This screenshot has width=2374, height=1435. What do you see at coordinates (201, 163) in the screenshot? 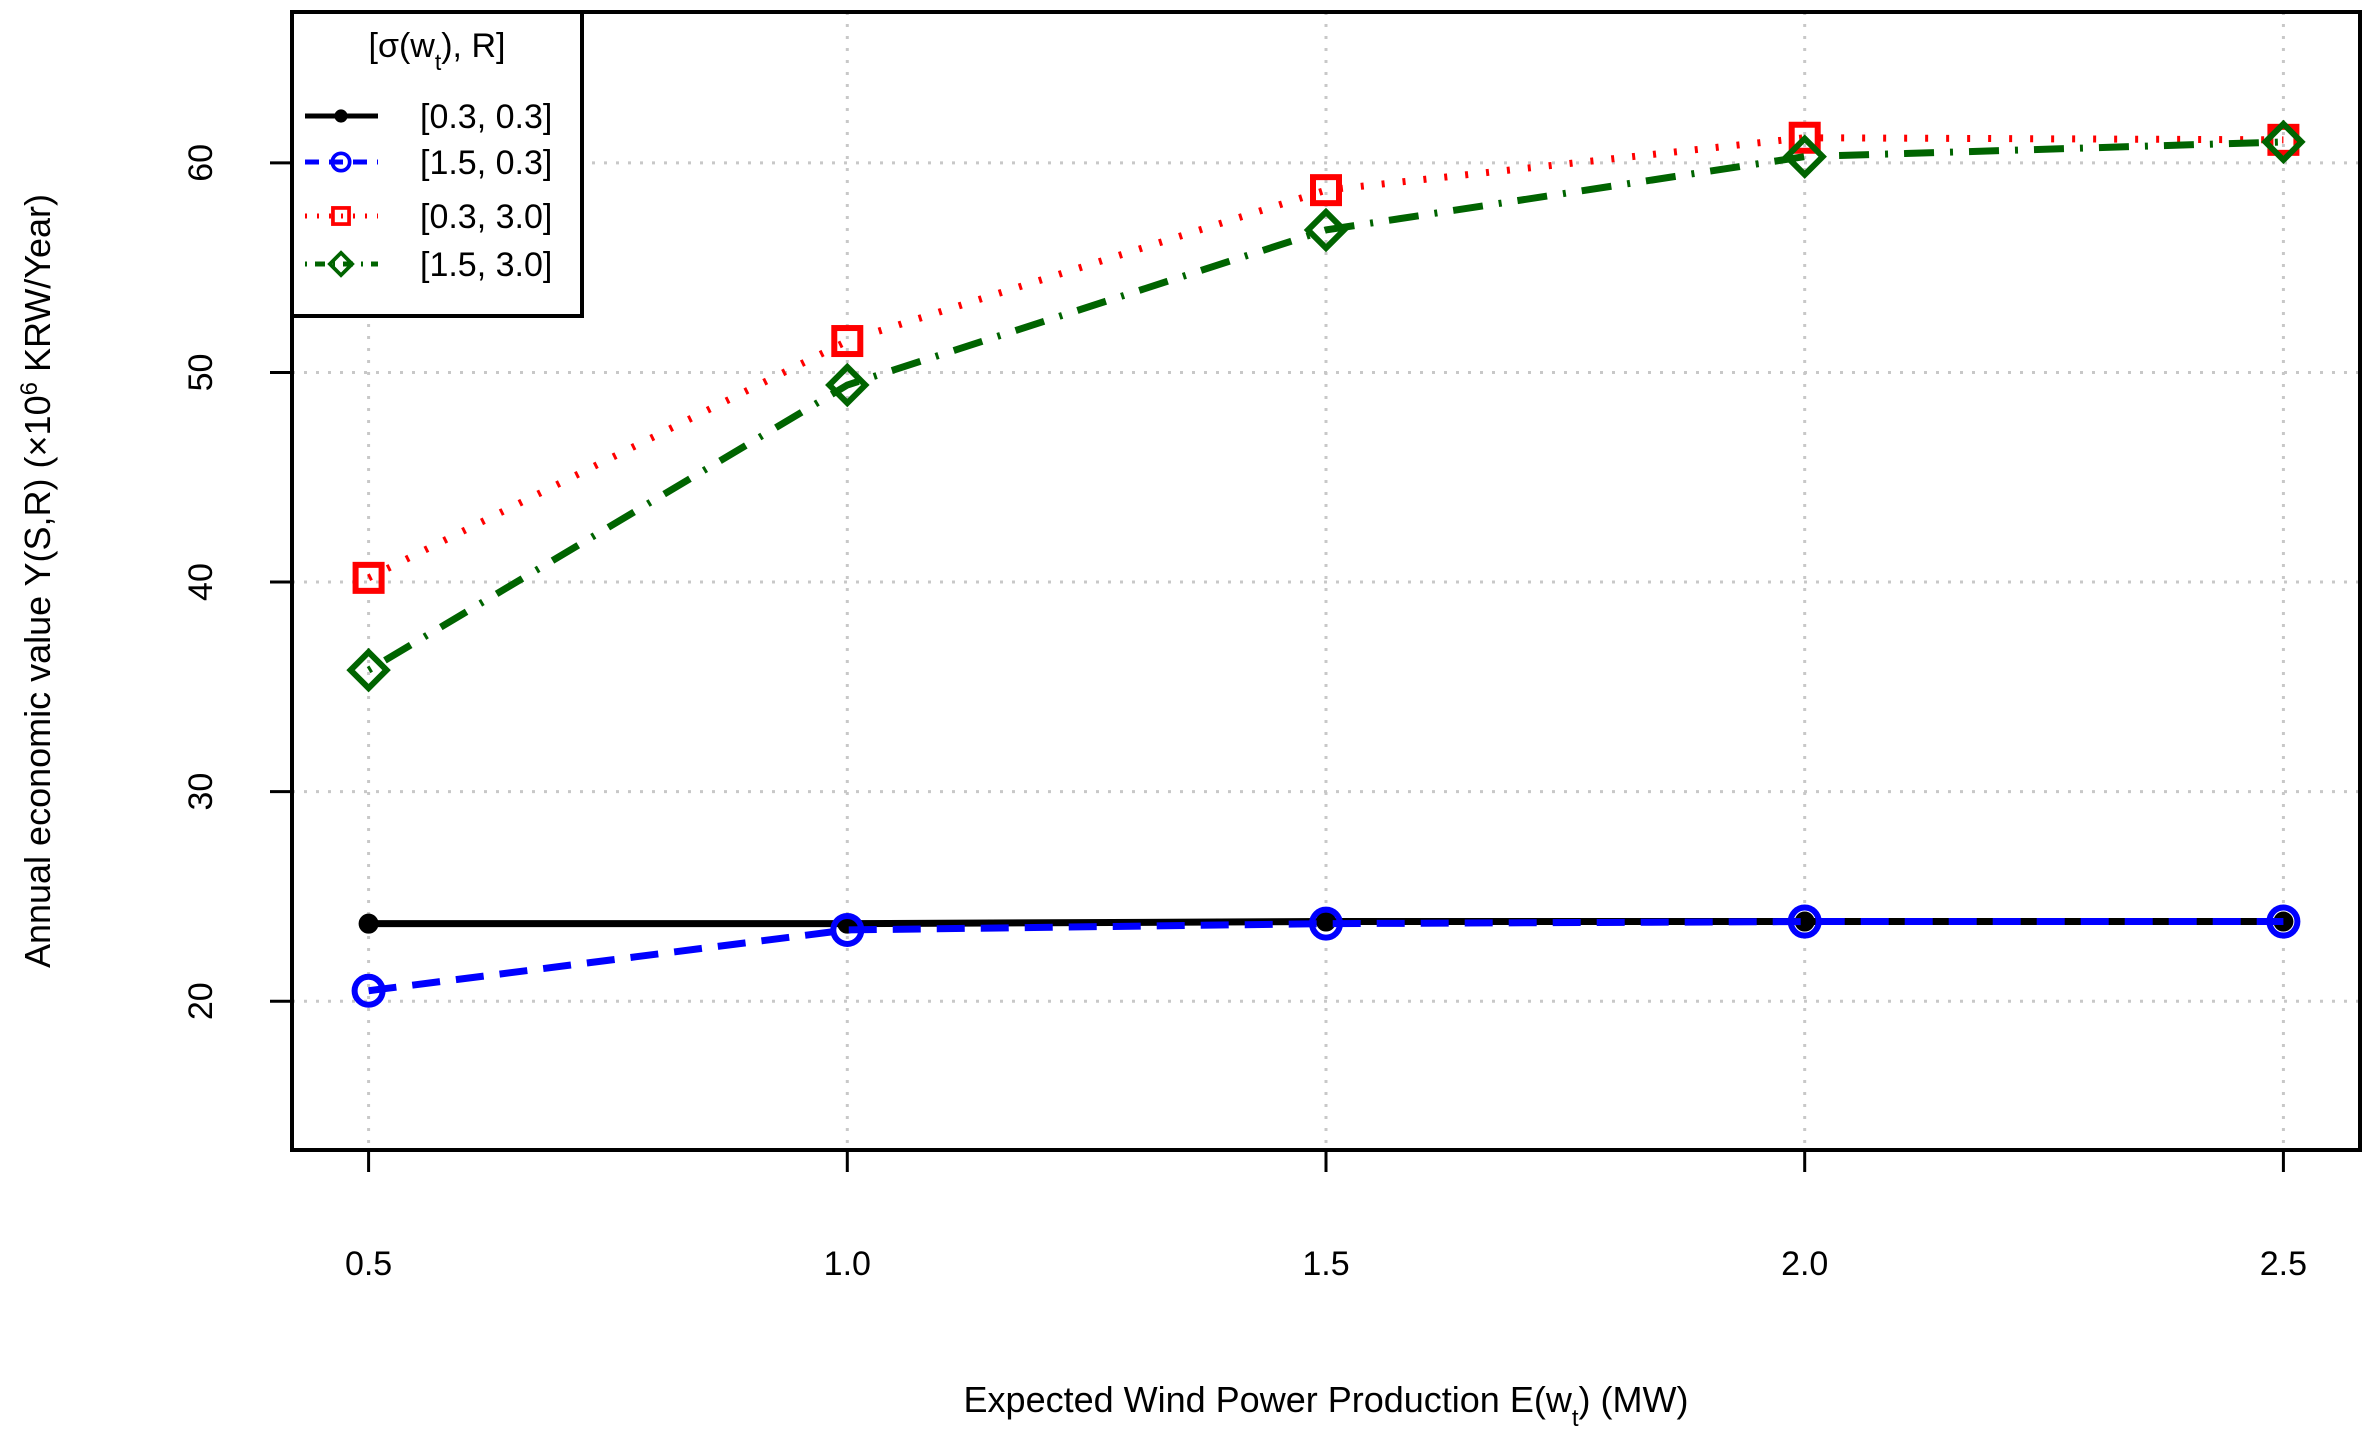
I see `y-tick-label: 60` at bounding box center [201, 163].